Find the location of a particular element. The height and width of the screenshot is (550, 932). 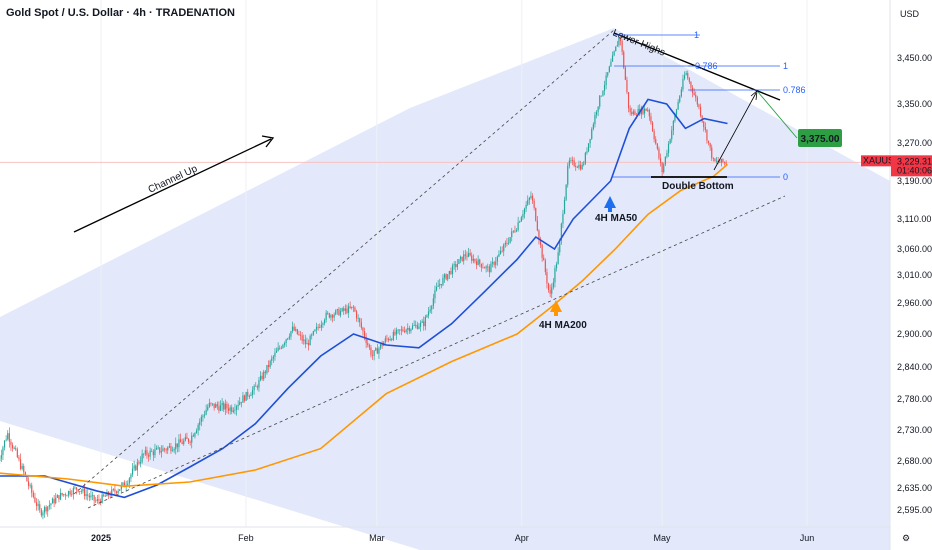

fib-level-label: 0.786 is located at coordinates (794, 90).